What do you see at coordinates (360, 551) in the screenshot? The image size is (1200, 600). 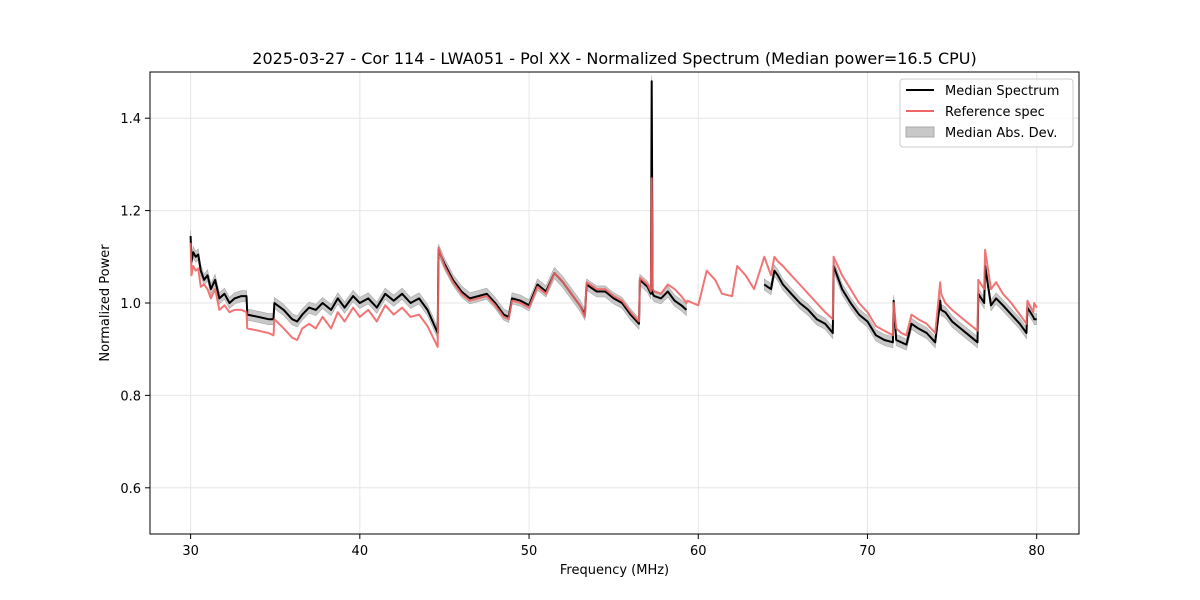 I see `x-tick-label: 40` at bounding box center [360, 551].